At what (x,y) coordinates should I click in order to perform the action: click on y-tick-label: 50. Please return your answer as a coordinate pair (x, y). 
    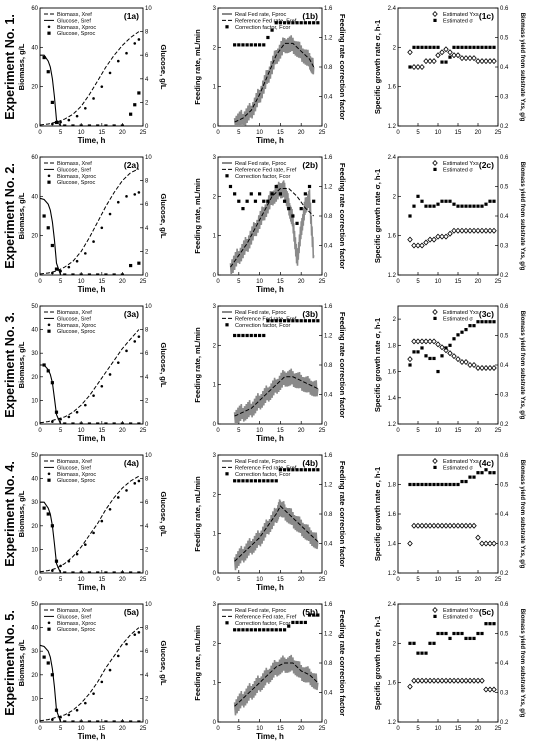
    Looking at the image, I should click on (34, 605).